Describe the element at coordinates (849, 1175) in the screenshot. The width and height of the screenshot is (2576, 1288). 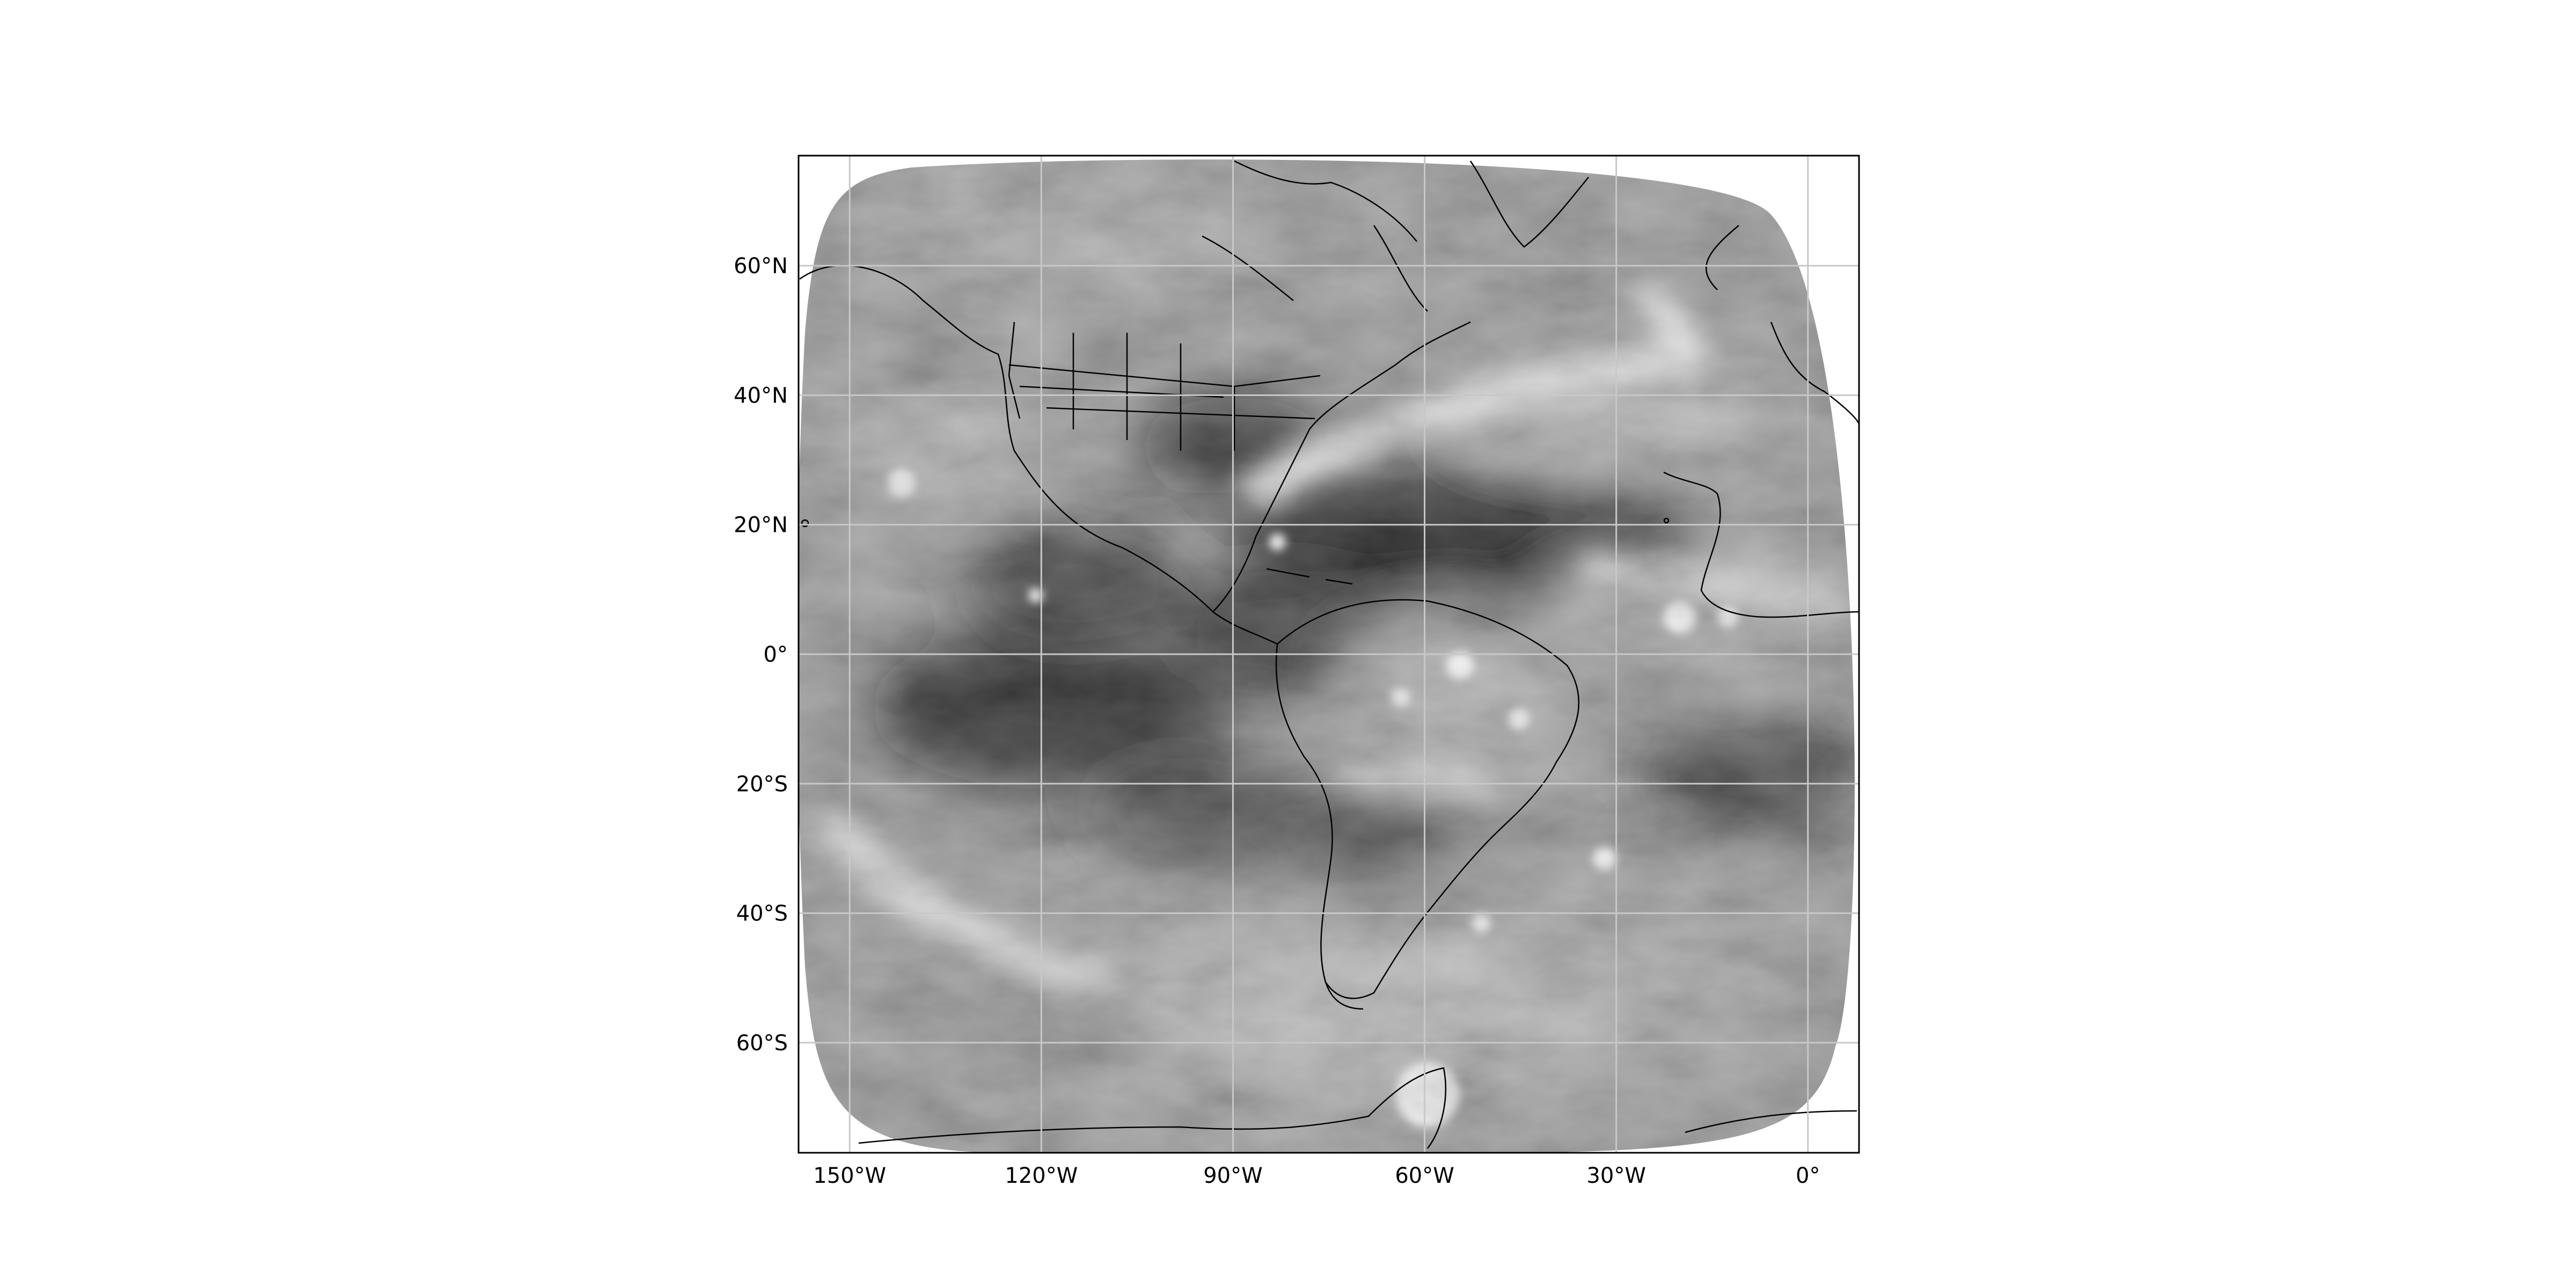
I see `longitude-tick-label: 150°W` at that location.